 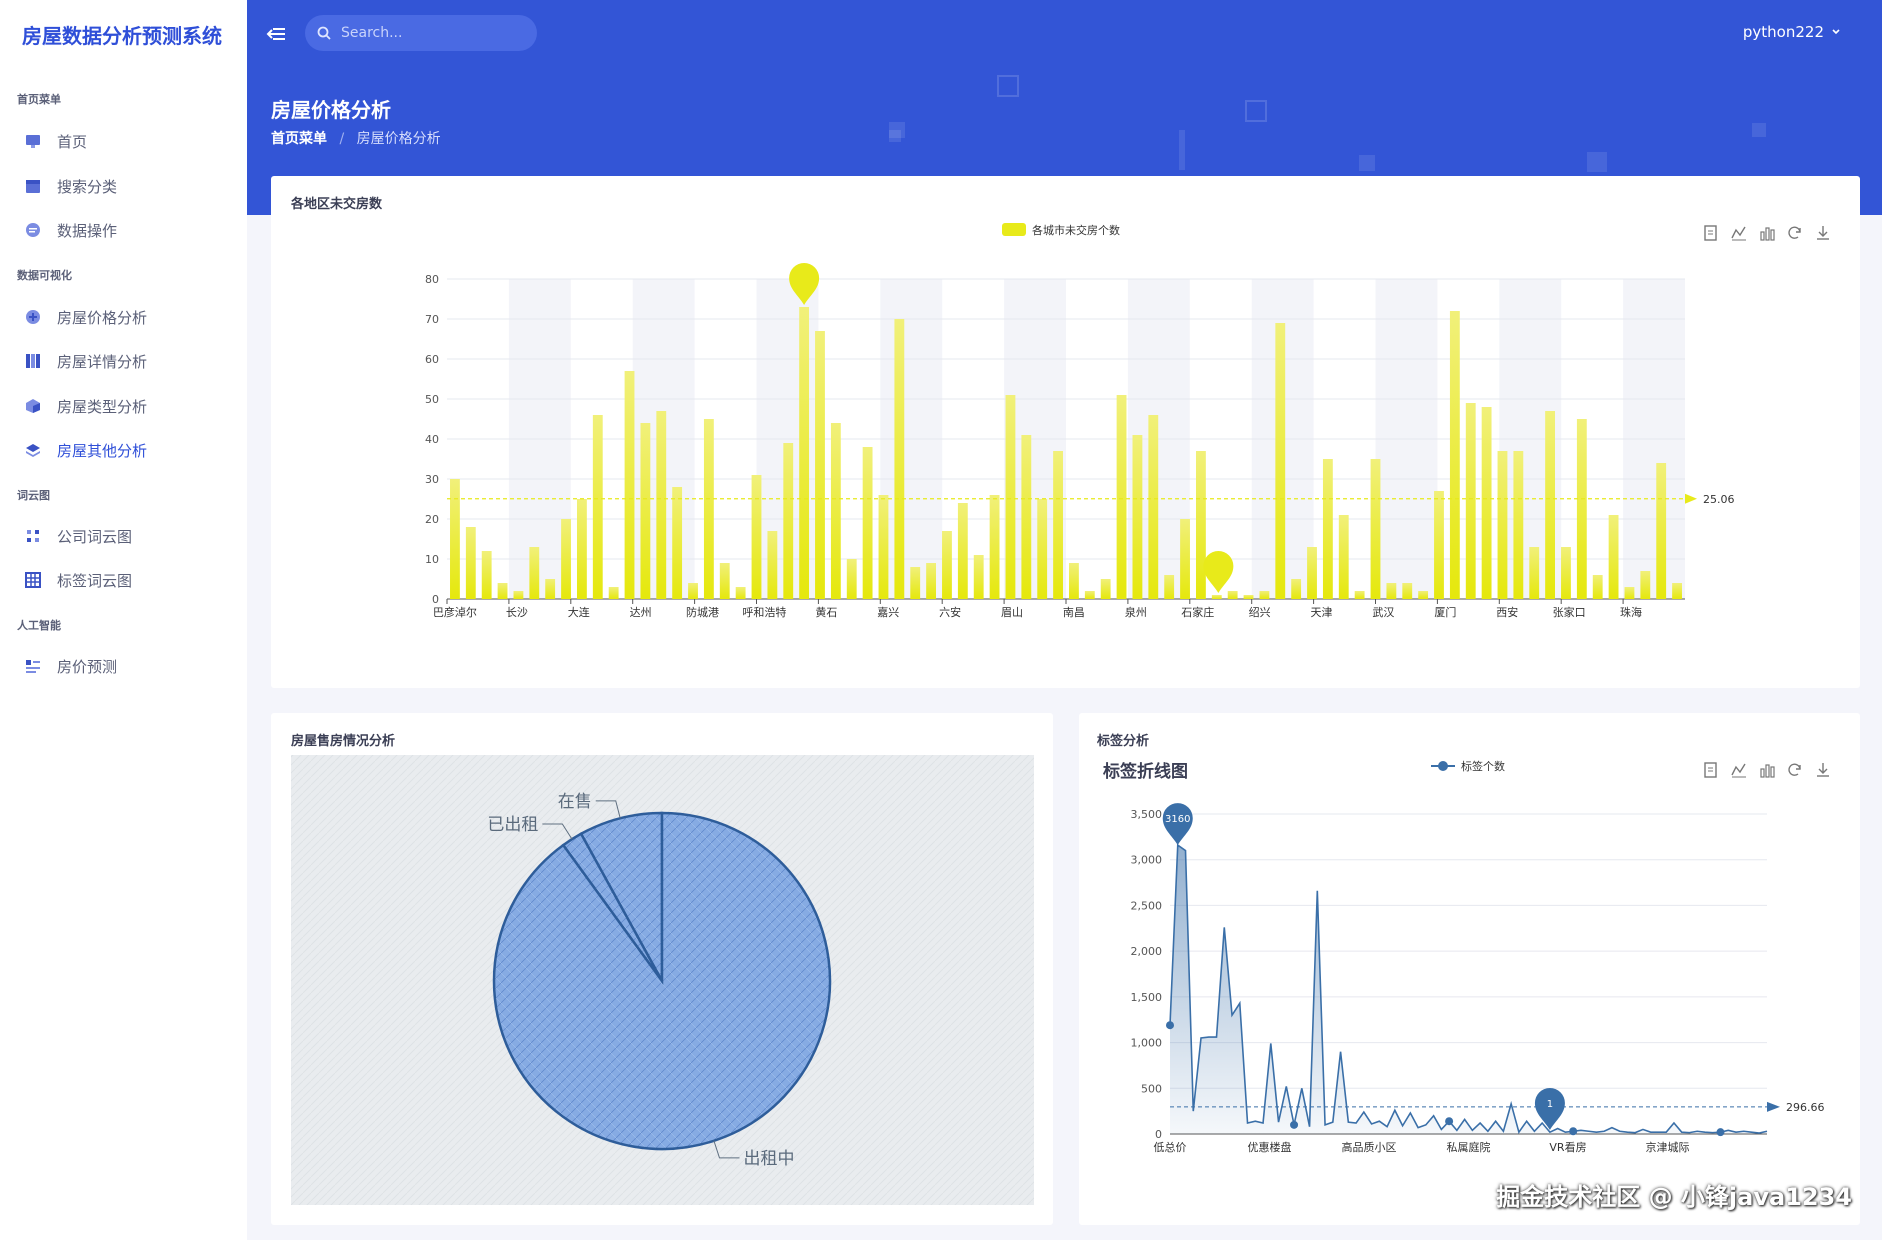 I want to click on legend-label: 各城市未交房个数, so click(x=1076, y=230).